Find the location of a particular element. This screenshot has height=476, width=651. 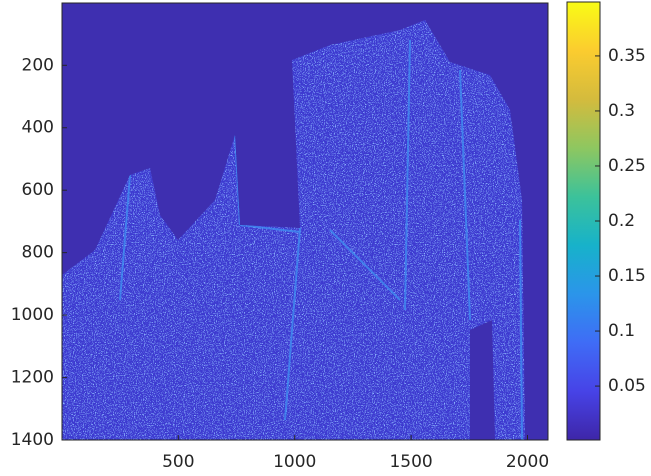

y-tick-label: 600 is located at coordinates (38, 190).